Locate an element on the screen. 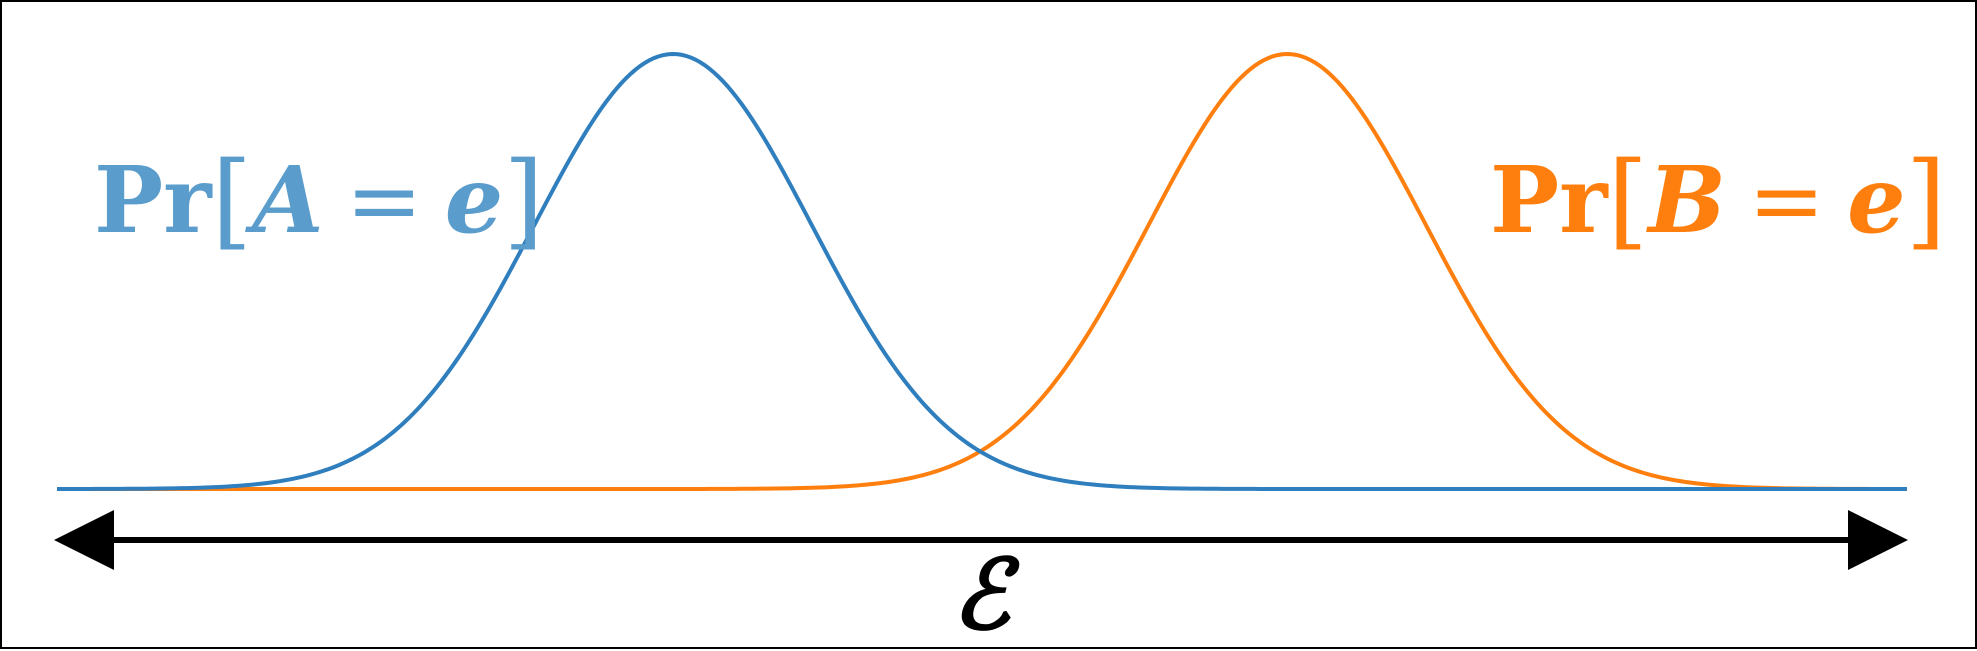 Image resolution: width=1977 pixels, height=651 pixels. distribution-b-label: Pr[B = e] is located at coordinates (1718, 198).